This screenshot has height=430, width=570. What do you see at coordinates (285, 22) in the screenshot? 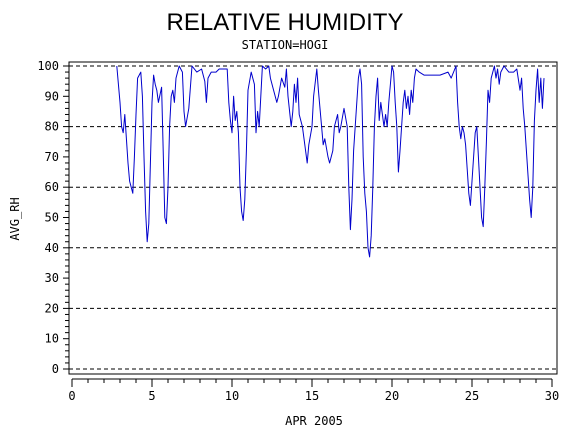
I see `chart-title: RELATIVE HUMIDITY` at bounding box center [285, 22].